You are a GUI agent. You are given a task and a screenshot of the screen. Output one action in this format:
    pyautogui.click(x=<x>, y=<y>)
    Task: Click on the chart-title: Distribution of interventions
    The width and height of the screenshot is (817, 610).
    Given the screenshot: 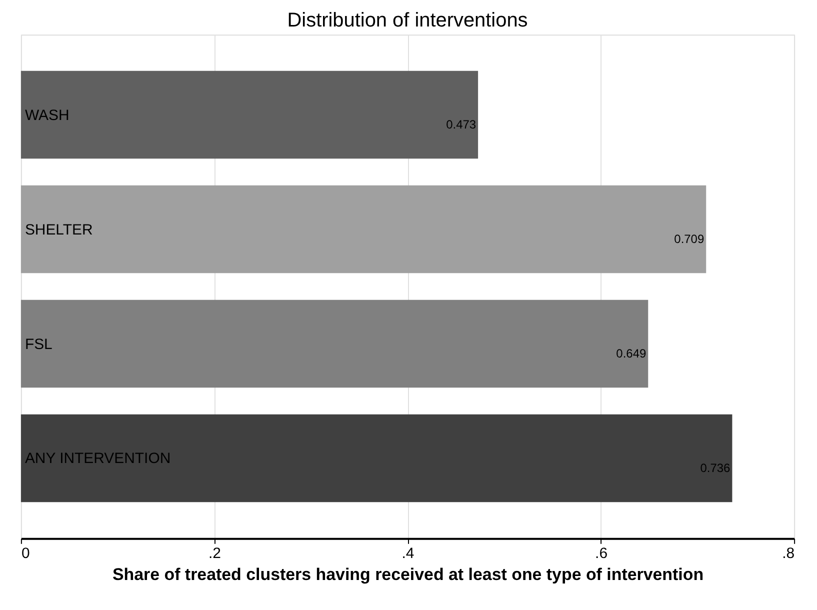 What is the action you would take?
    pyautogui.click(x=407, y=21)
    